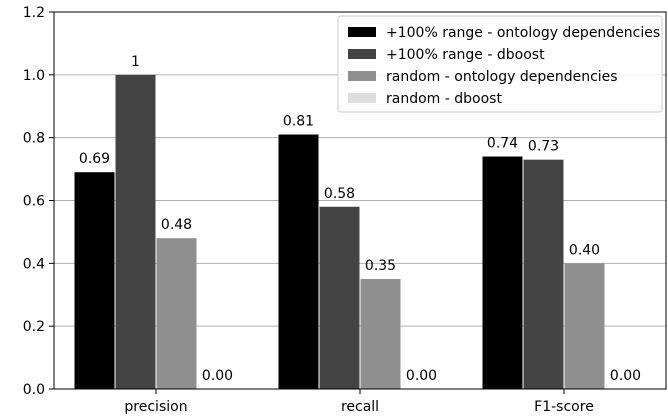 This screenshot has height=417, width=668. Describe the element at coordinates (34, 264) in the screenshot. I see `y-tick-label: 0.4` at that location.